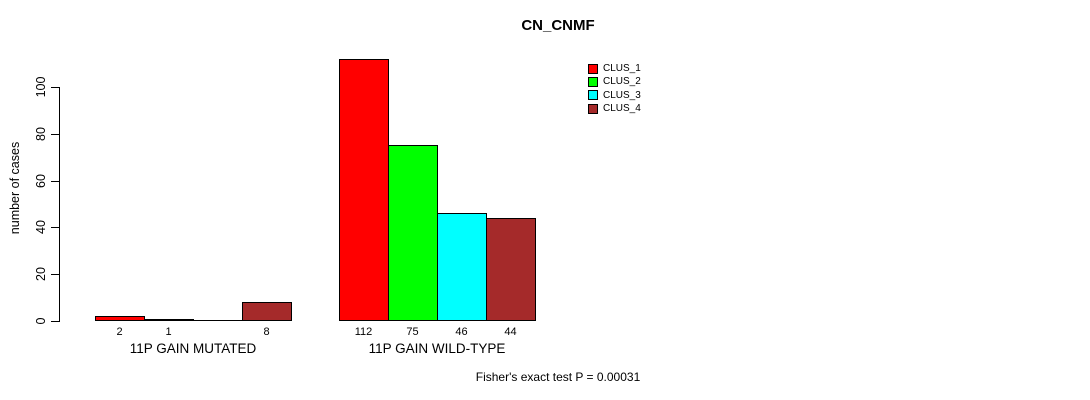 This screenshot has height=400, width=1090. What do you see at coordinates (266, 332) in the screenshot?
I see `bar-value-label: 8` at bounding box center [266, 332].